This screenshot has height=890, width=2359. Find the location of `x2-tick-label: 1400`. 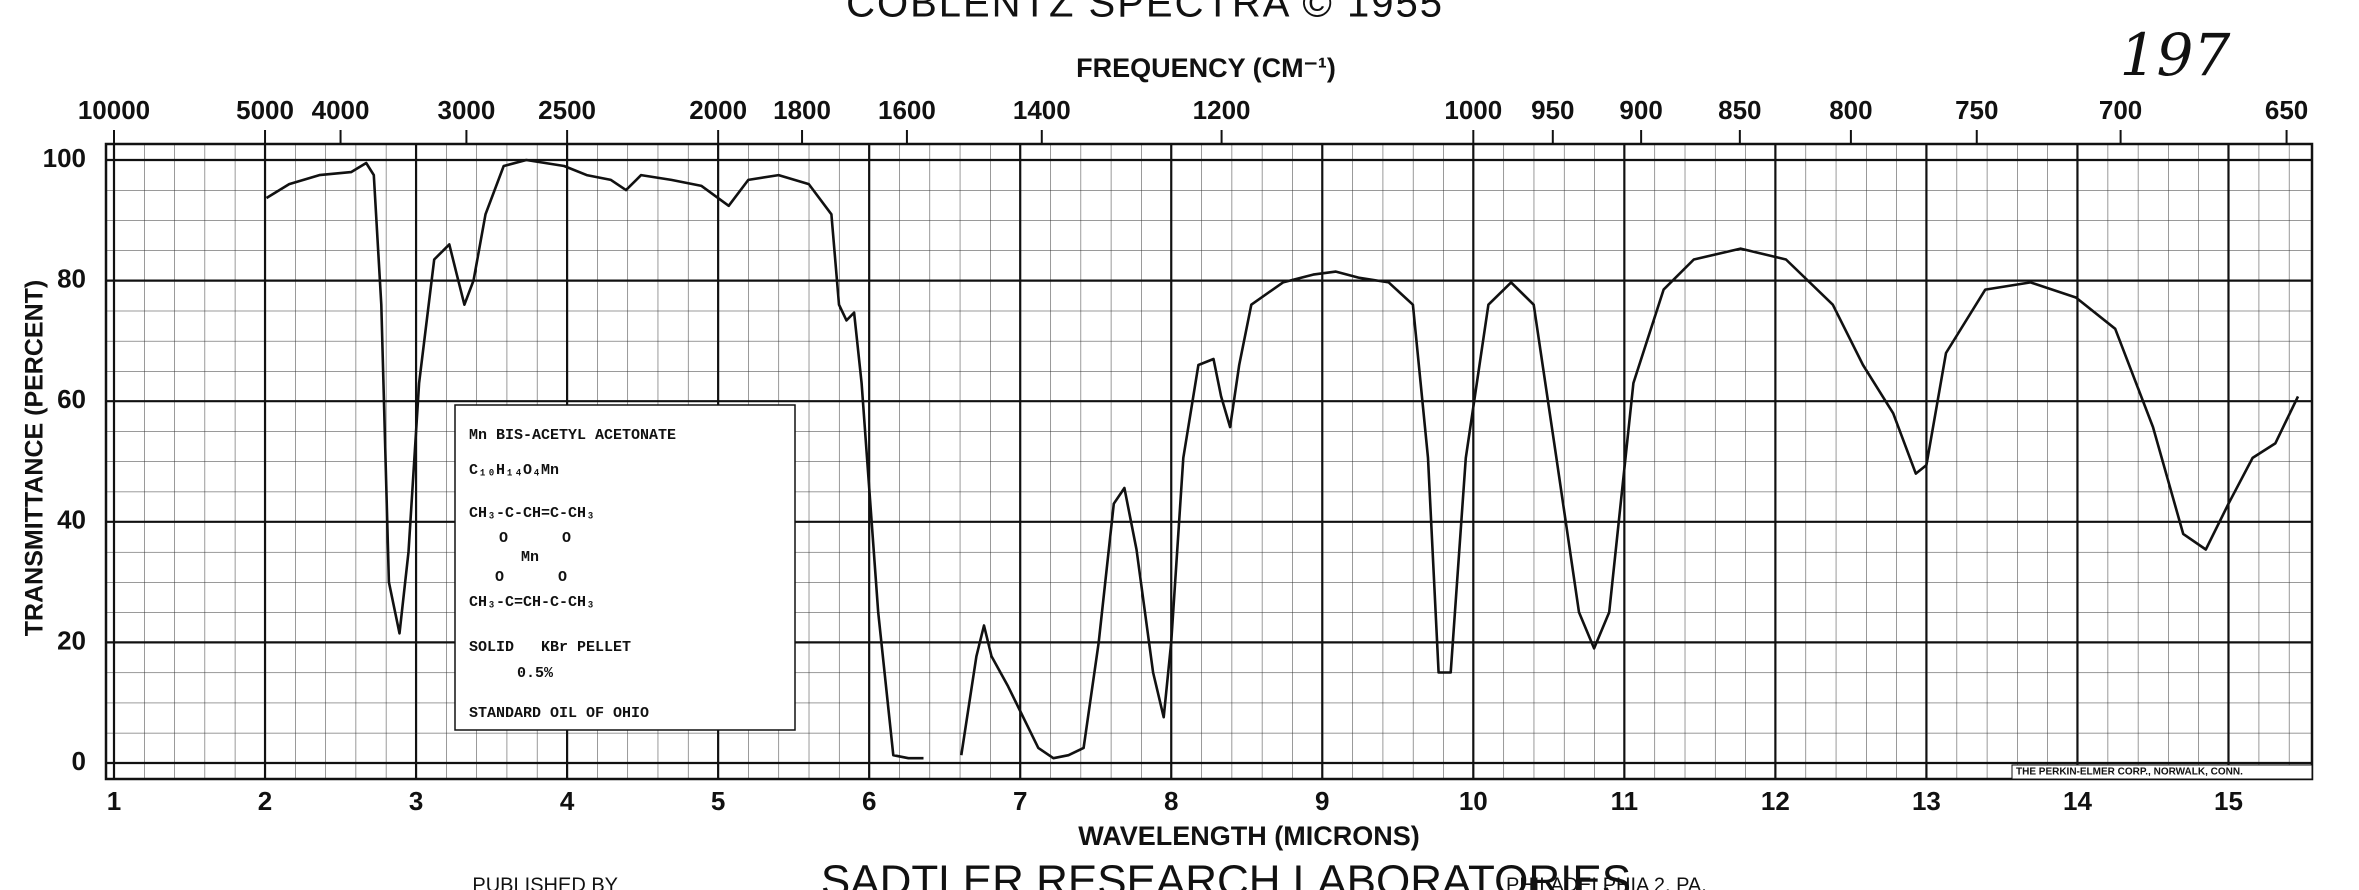

x2-tick-label: 1400 is located at coordinates (1042, 110).